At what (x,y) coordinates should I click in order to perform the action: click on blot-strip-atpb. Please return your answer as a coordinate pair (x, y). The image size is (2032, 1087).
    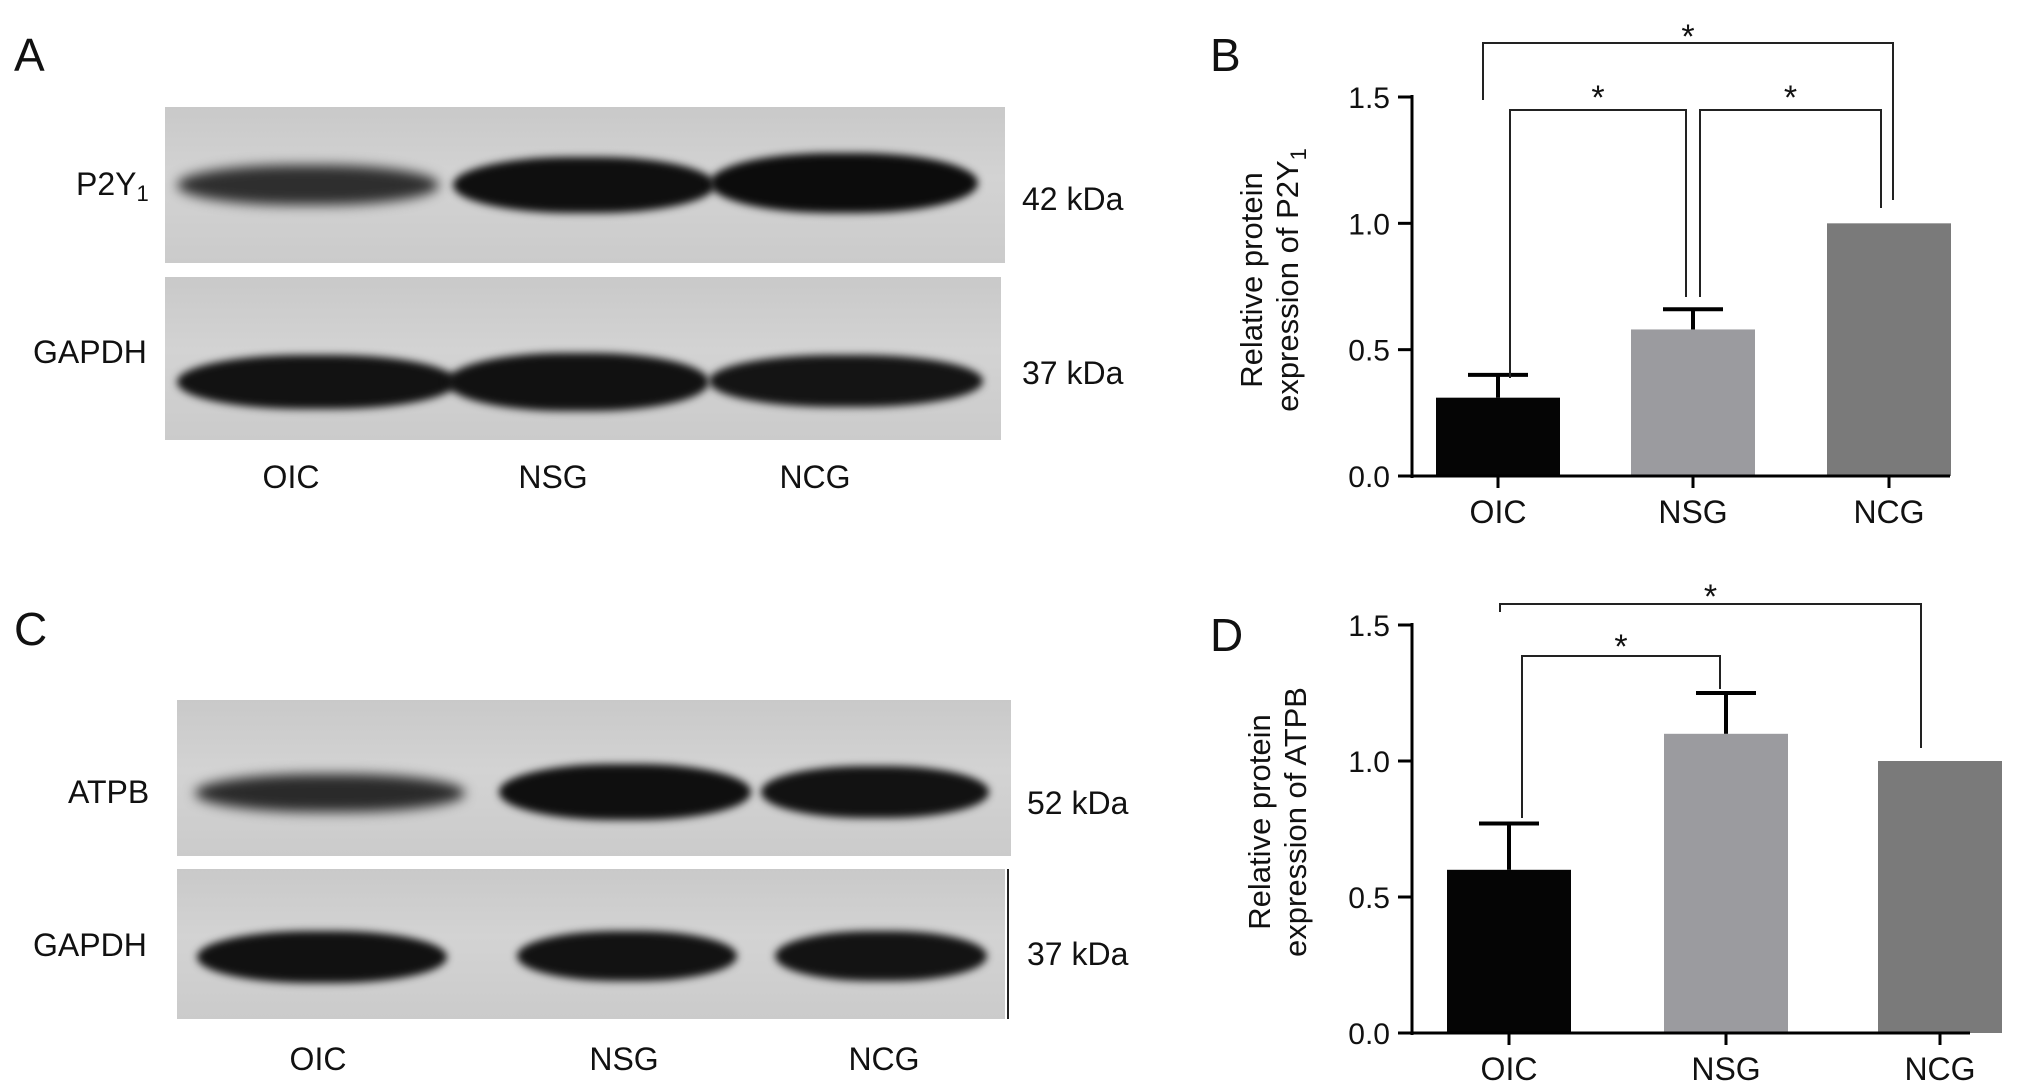
    Looking at the image, I should click on (594, 778).